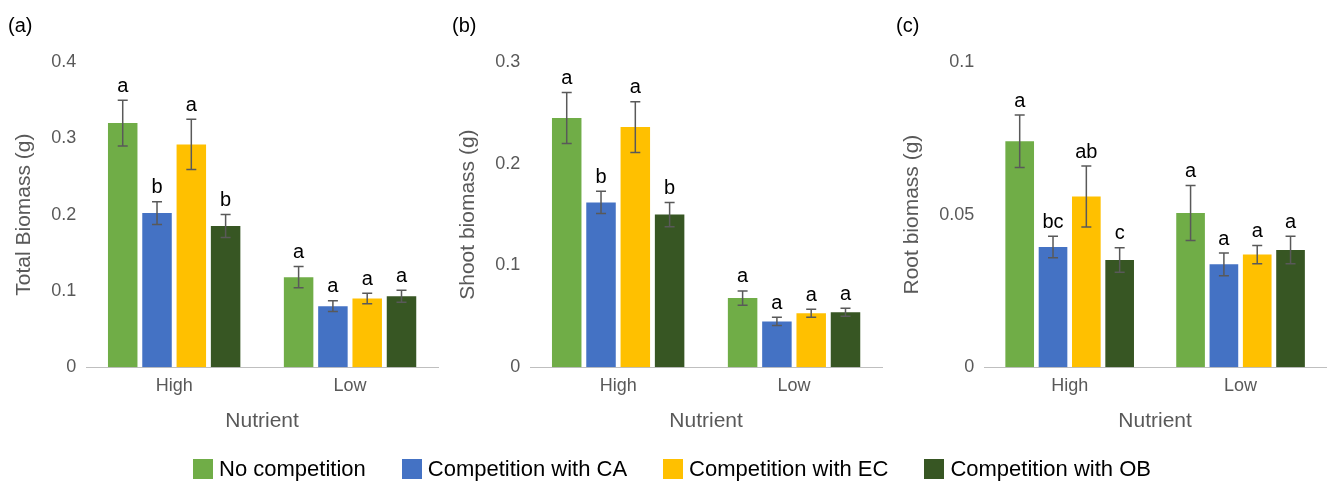  I want to click on y-axis-title: Shoot biomass (g), so click(467, 214).